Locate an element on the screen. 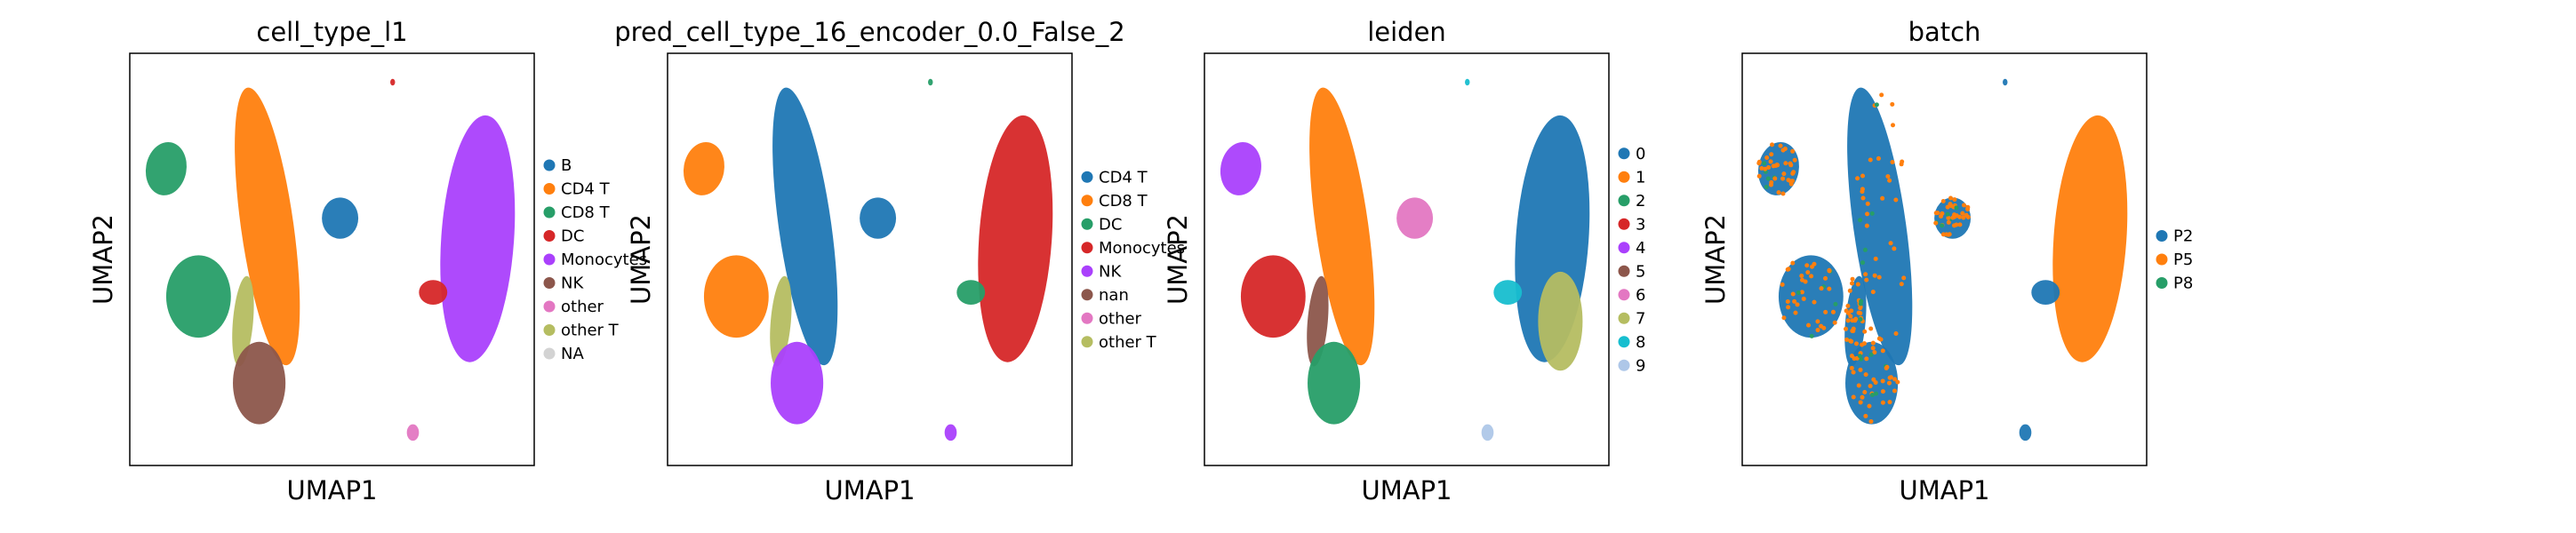 The image size is (2576, 533). plot-frame is located at coordinates (332, 259).